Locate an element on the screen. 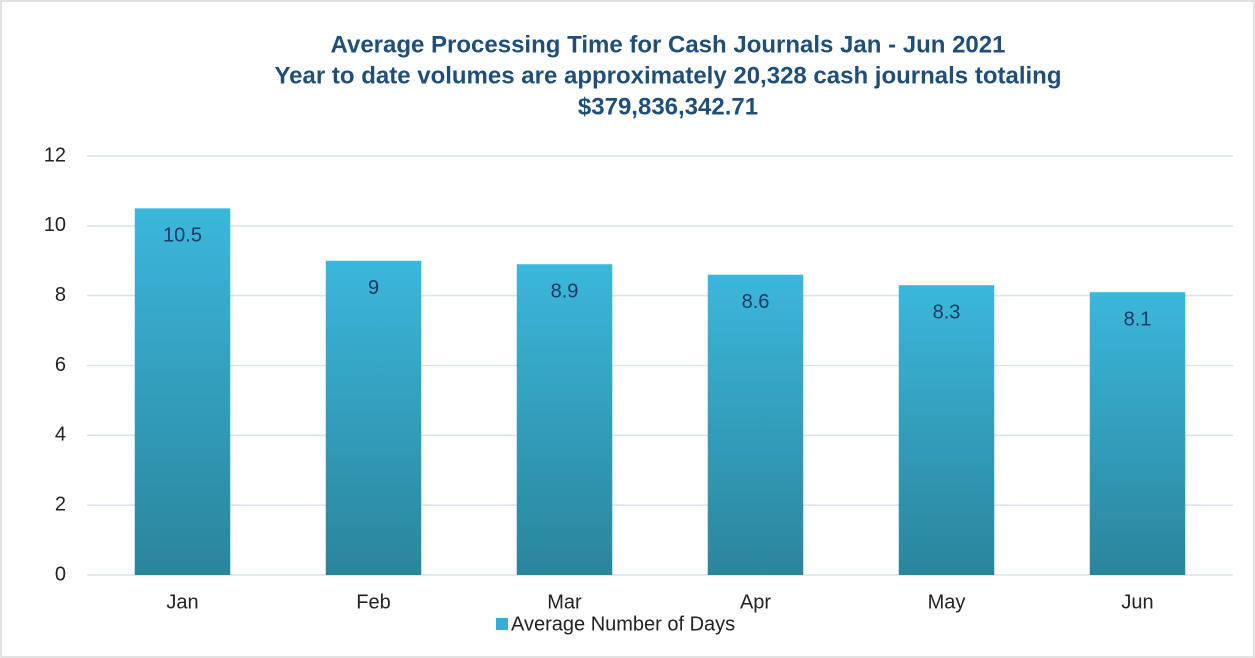 The height and width of the screenshot is (658, 1255). y-tick-label: 12 is located at coordinates (55, 155).